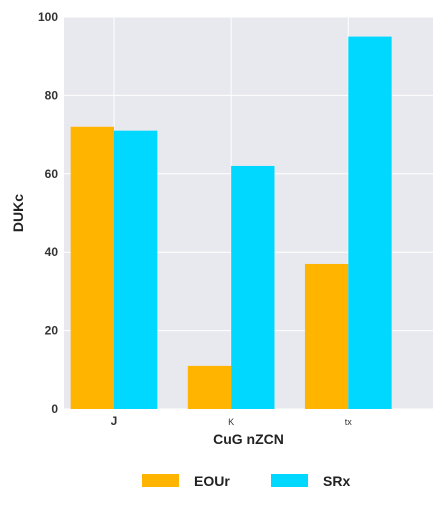 This screenshot has width=444, height=518. What do you see at coordinates (336, 481) in the screenshot?
I see `legend-label-SRx: SRx` at bounding box center [336, 481].